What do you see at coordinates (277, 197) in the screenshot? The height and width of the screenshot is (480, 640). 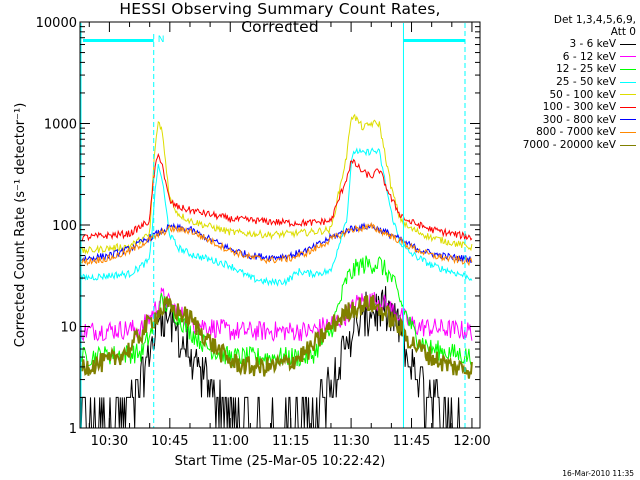 I see `series-line-100-300-kev` at bounding box center [277, 197].